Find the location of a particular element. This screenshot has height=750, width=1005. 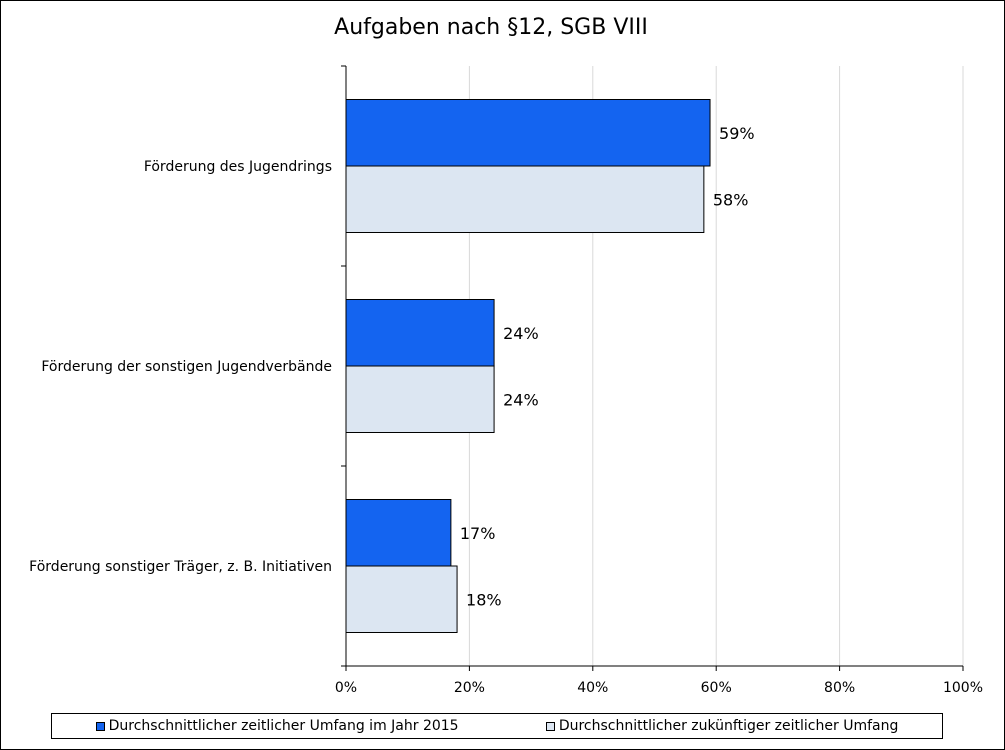

data-label-future-1: 24% is located at coordinates (521, 399).